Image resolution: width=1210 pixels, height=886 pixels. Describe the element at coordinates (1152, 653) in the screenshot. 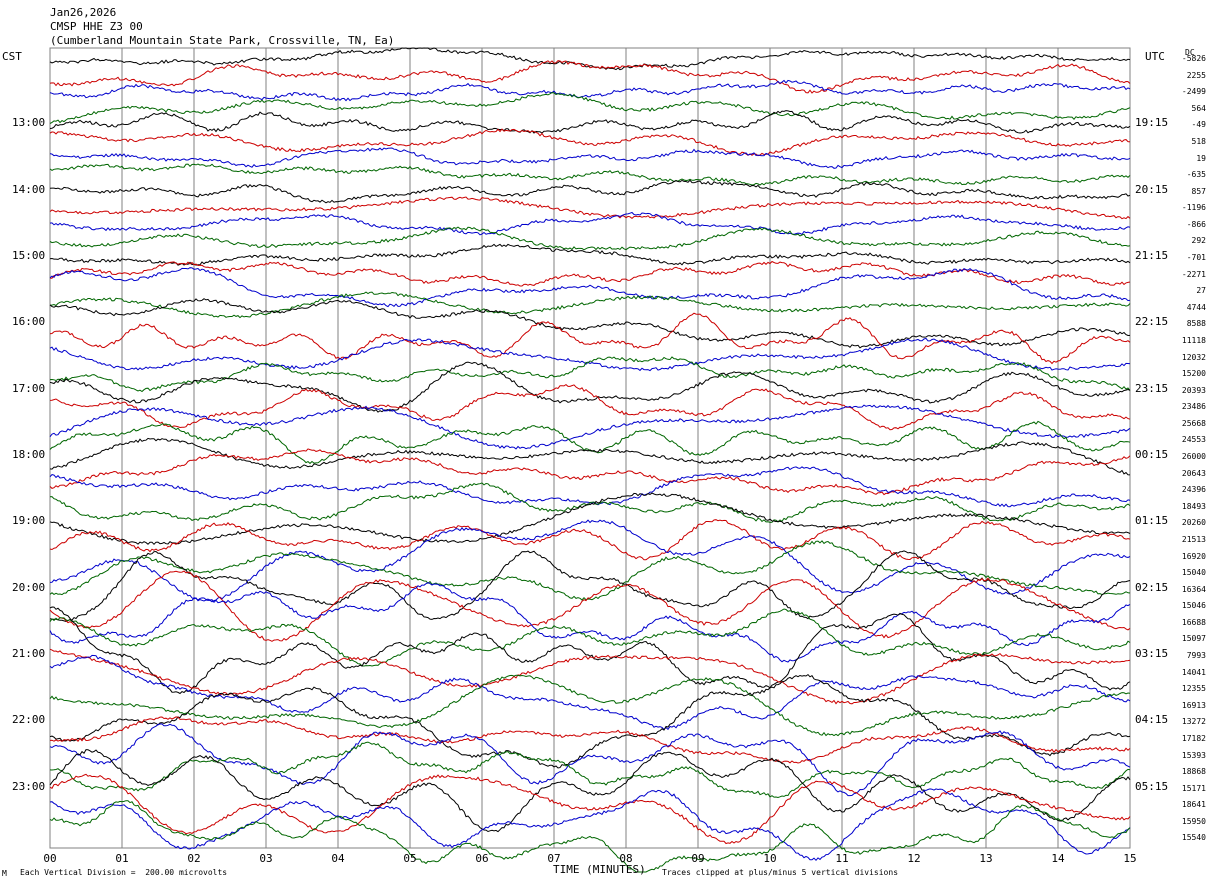

I see `right-hour-label: 03:15` at that location.